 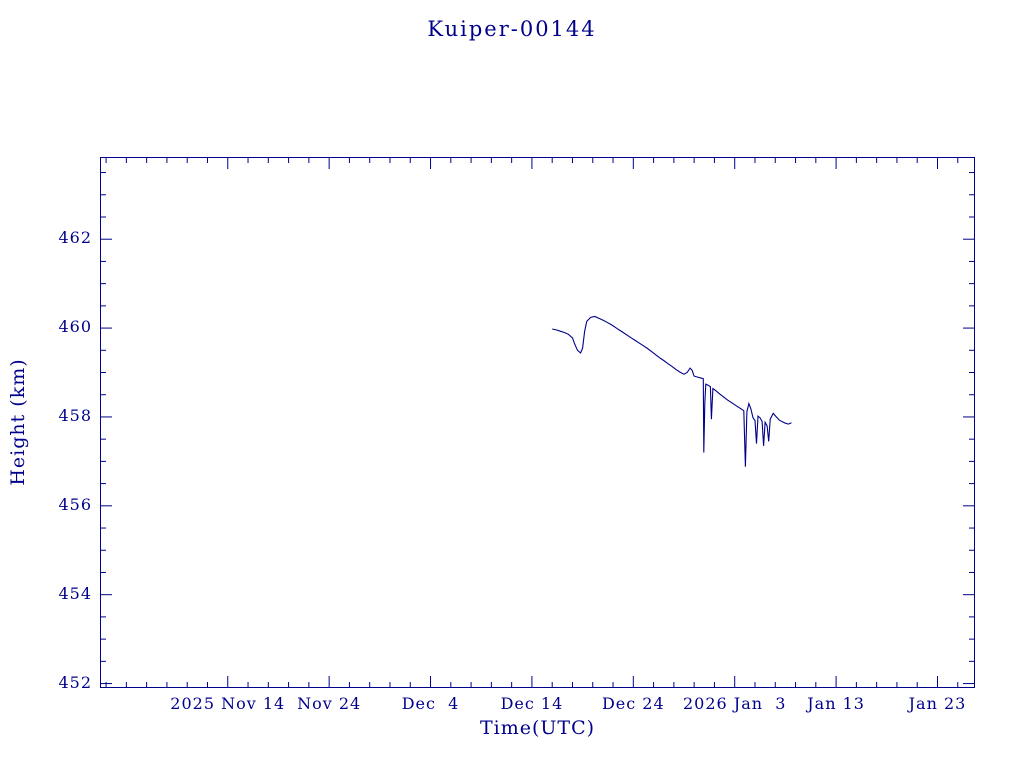 What do you see at coordinates (228, 703) in the screenshot?
I see `x-tick-label: 2025 Nov 14` at bounding box center [228, 703].